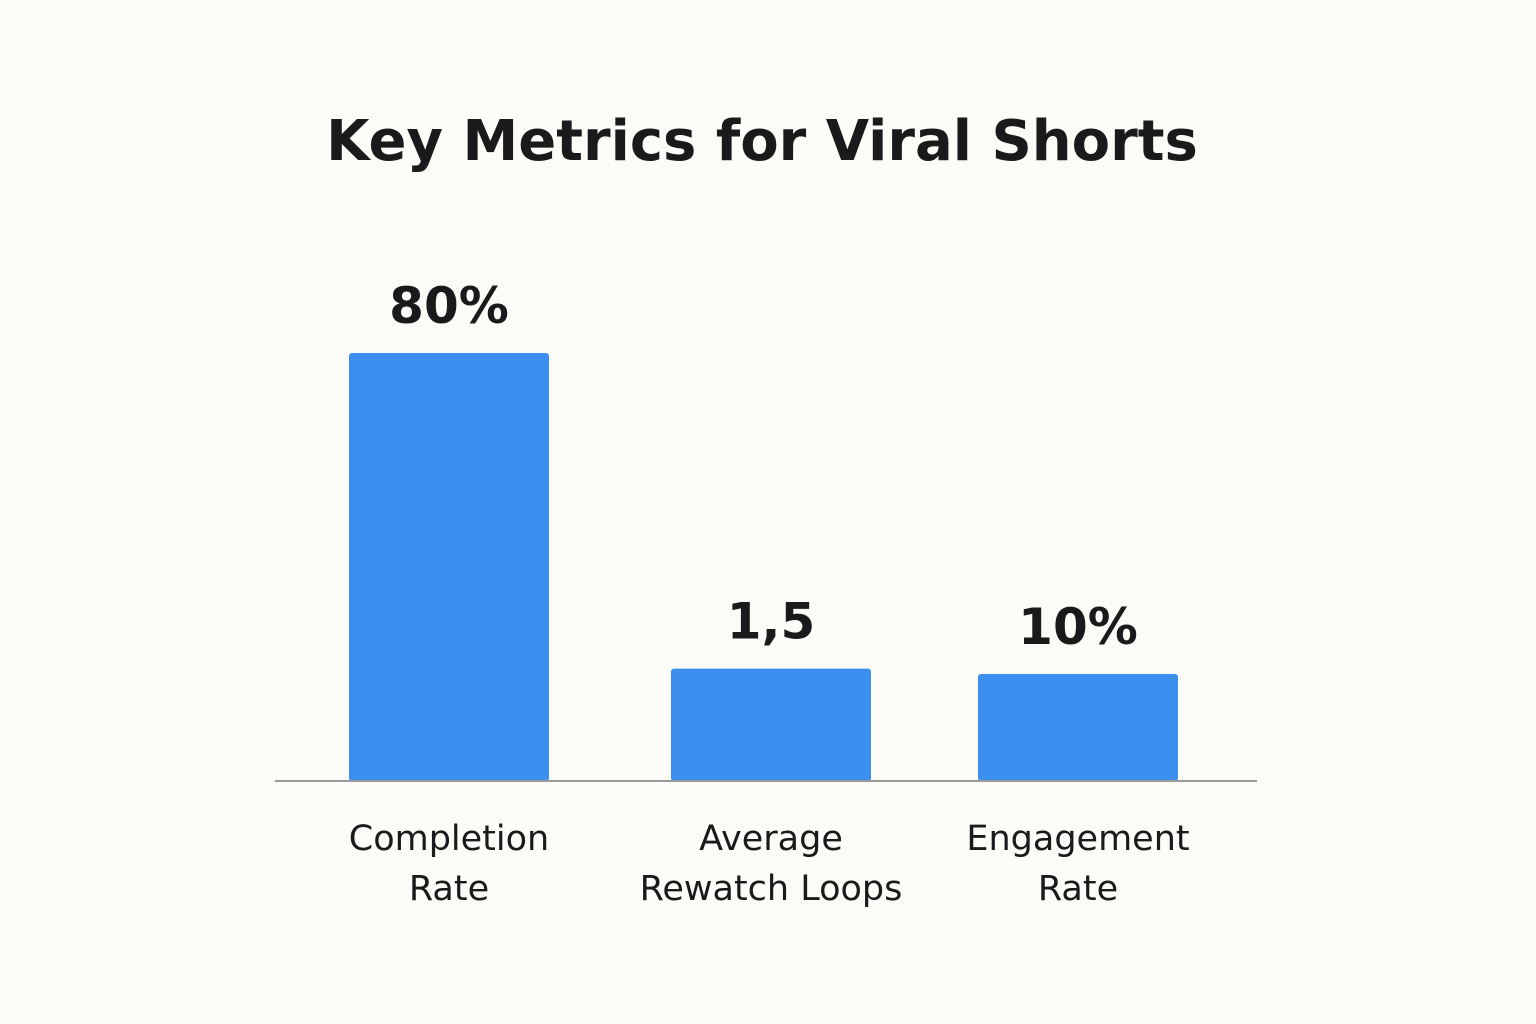 The image size is (1536, 1024). Describe the element at coordinates (449, 889) in the screenshot. I see `category-label-1-line-2: Rate` at that location.